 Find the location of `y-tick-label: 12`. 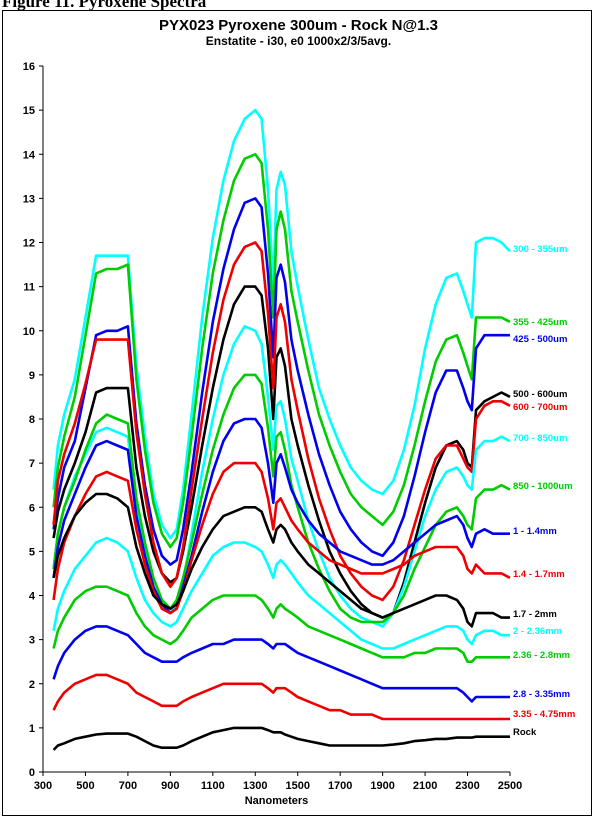

y-tick-label: 12 is located at coordinates (29, 244).